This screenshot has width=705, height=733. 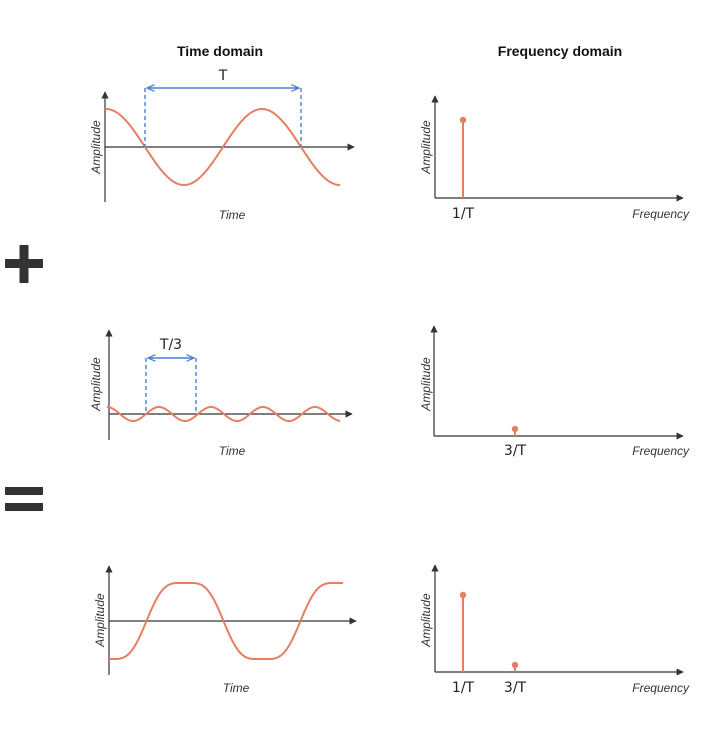 What do you see at coordinates (24, 499) in the screenshot?
I see `equals-sign-icon` at bounding box center [24, 499].